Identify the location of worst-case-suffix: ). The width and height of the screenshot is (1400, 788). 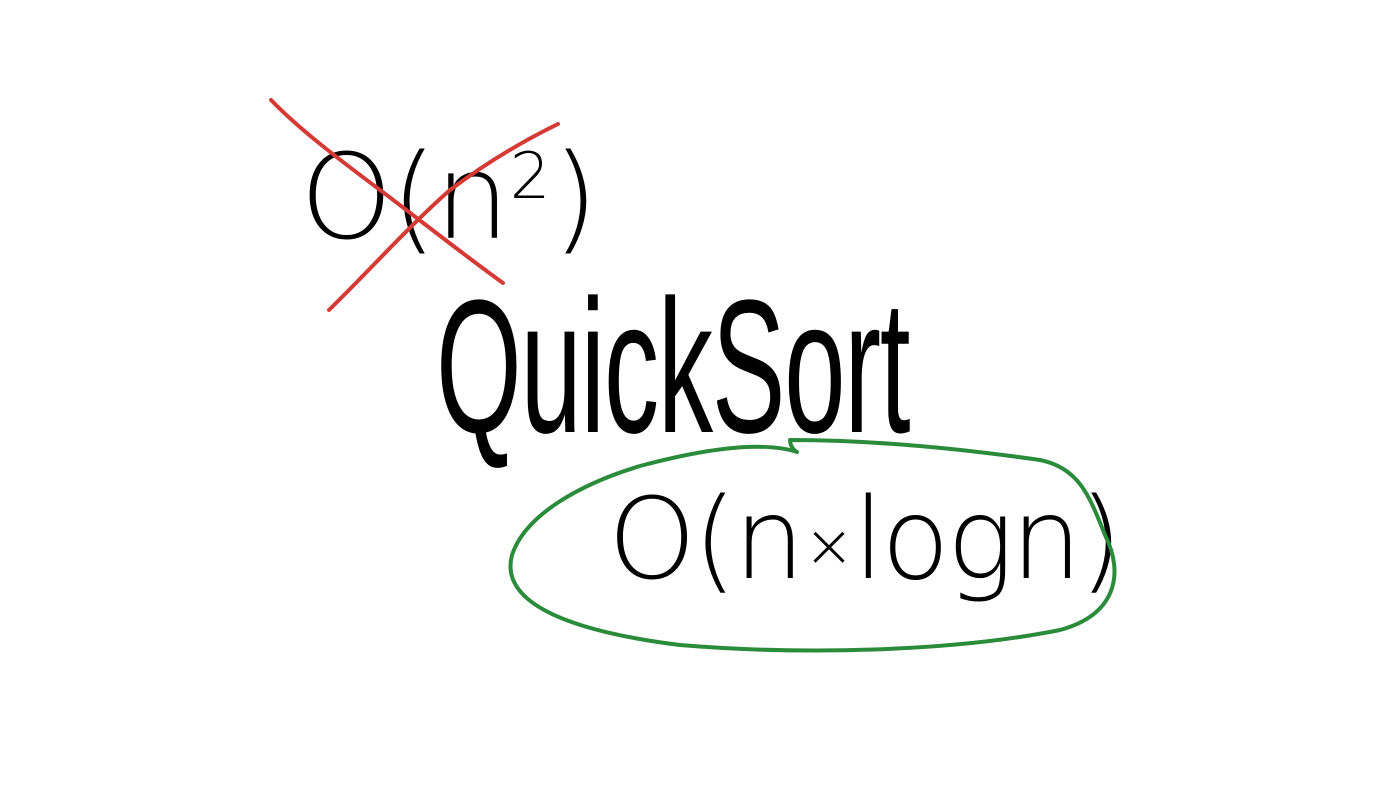
(575, 197).